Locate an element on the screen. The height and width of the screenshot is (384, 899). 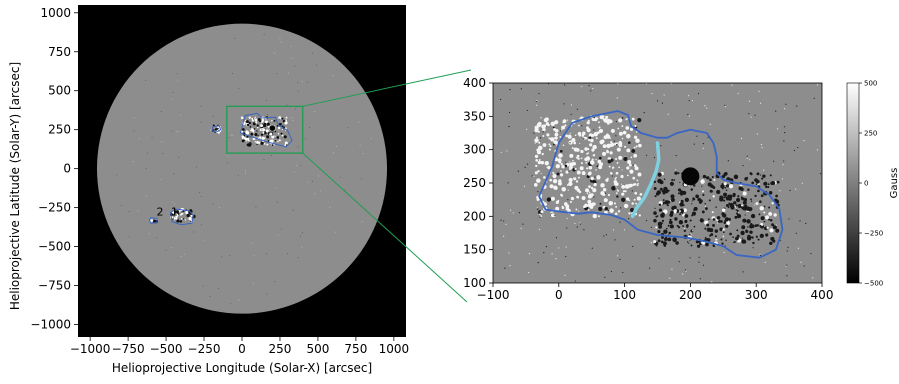
region-contour is located at coordinates (153, 220).